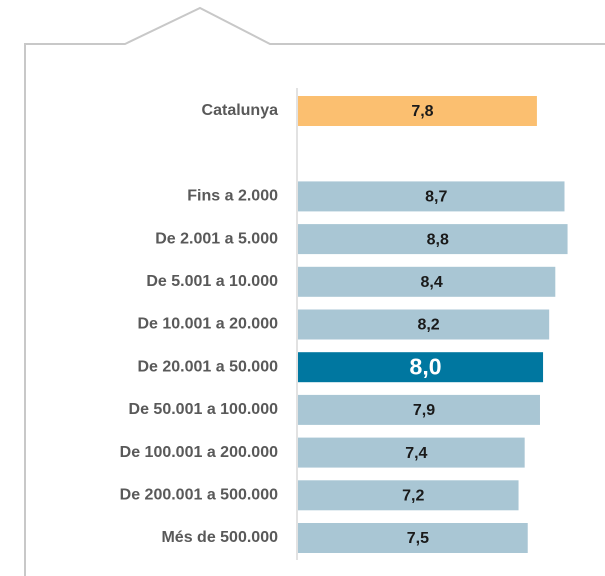 This screenshot has width=605, height=576. I want to click on category-label: De 100.001 a 200.000, so click(199, 452).